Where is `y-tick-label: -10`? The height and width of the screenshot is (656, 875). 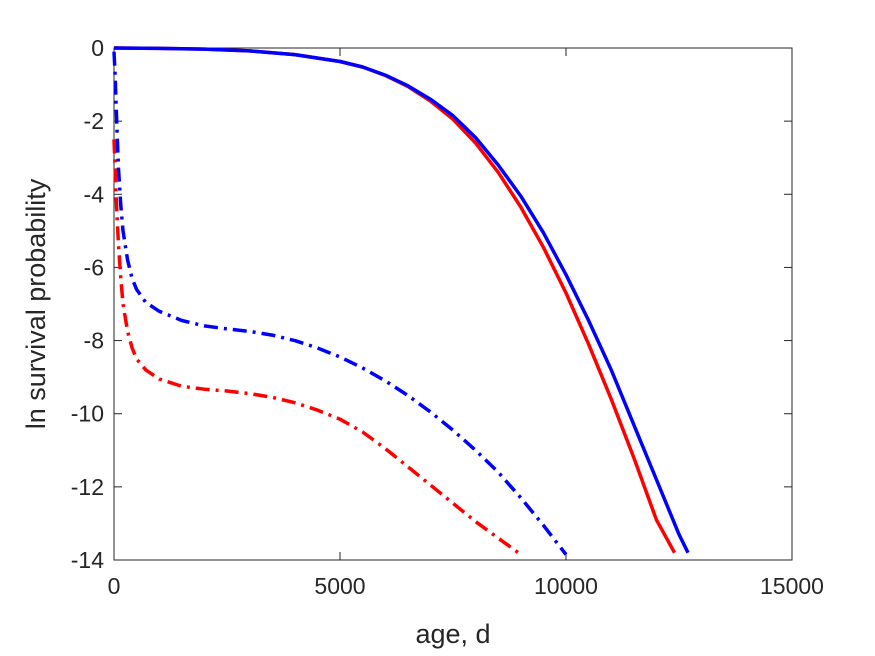
y-tick-label: -10 is located at coordinates (87, 414).